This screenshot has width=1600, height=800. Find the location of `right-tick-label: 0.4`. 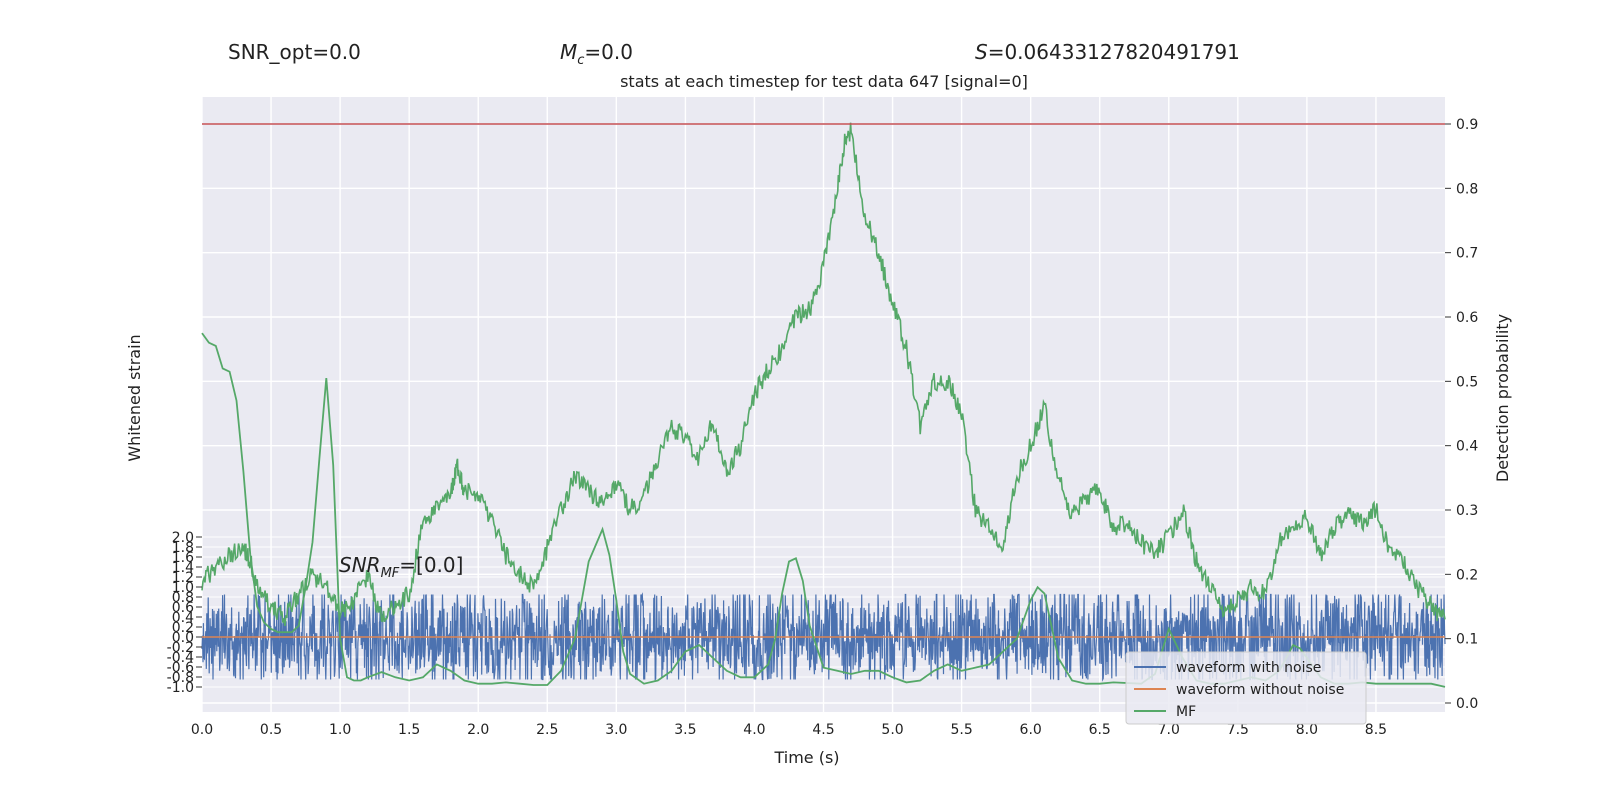

right-tick-label: 0.4 is located at coordinates (1467, 447).